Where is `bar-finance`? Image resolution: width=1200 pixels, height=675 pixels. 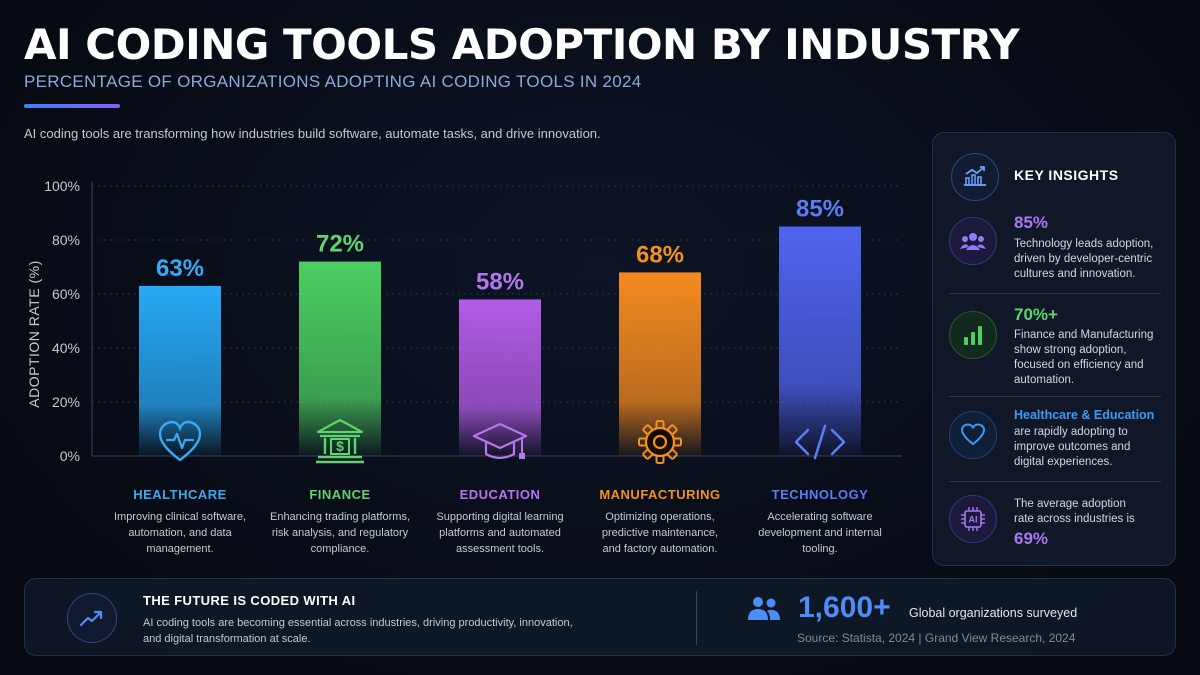 bar-finance is located at coordinates (340, 358).